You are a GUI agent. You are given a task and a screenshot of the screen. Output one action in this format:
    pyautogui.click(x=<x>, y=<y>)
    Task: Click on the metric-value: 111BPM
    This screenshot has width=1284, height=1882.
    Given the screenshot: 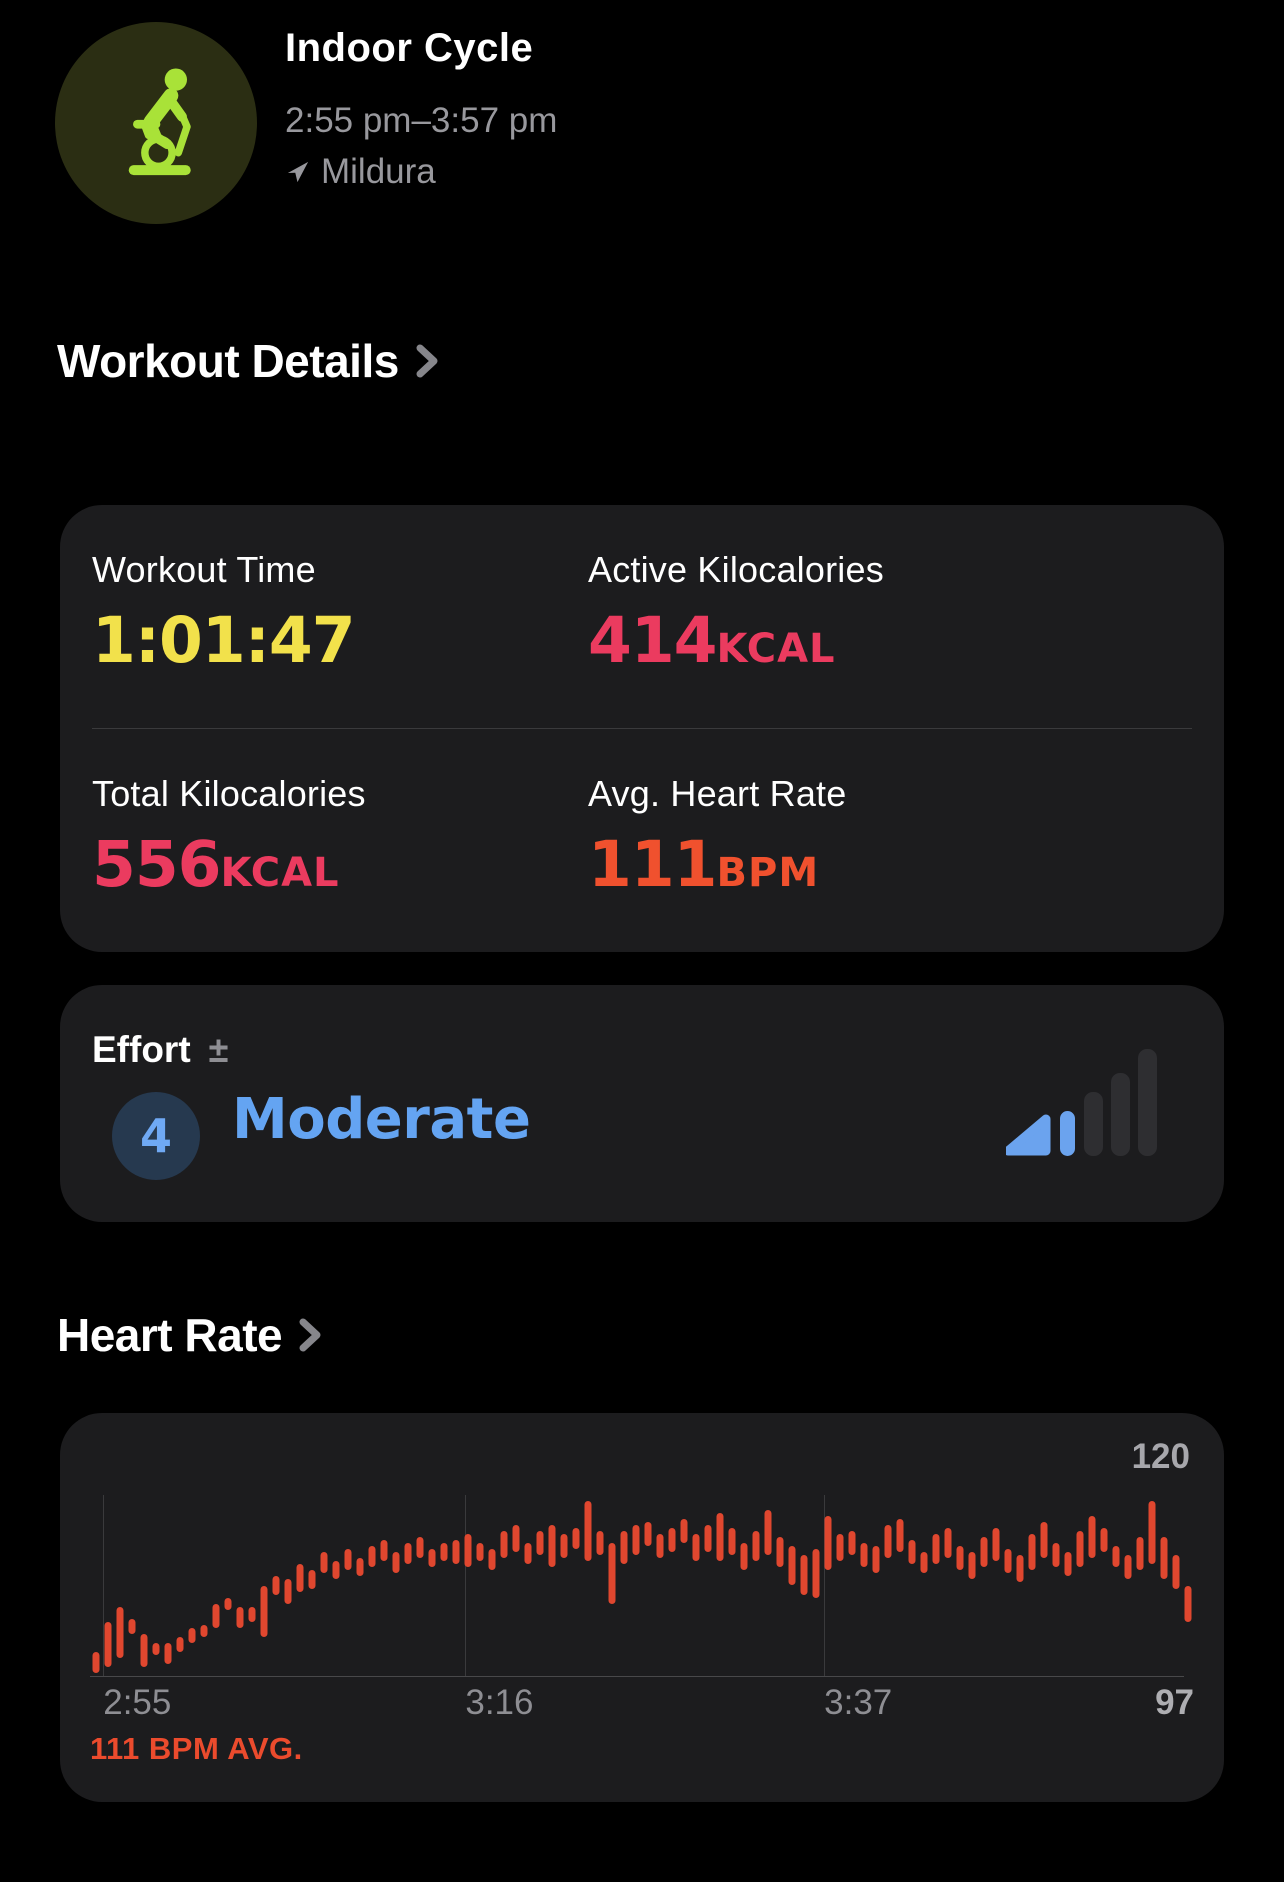 What is the action you would take?
    pyautogui.click(x=704, y=864)
    